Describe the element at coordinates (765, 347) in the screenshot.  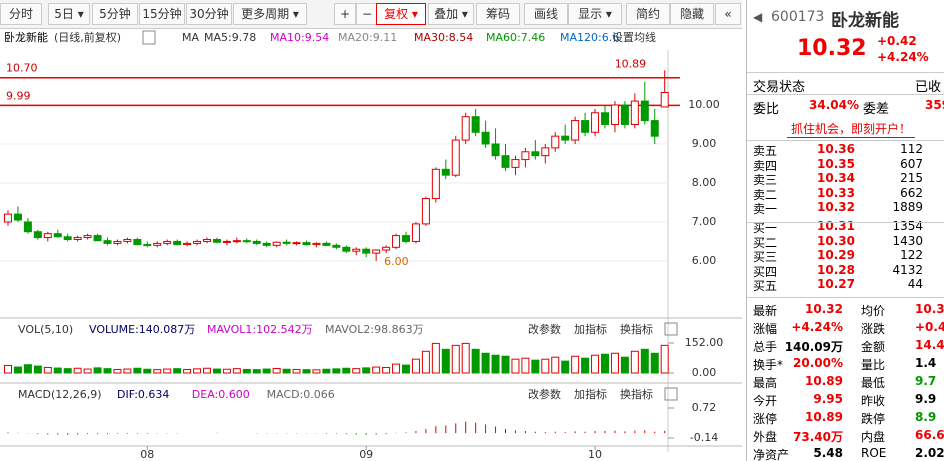
I see `stat-label: 总手` at that location.